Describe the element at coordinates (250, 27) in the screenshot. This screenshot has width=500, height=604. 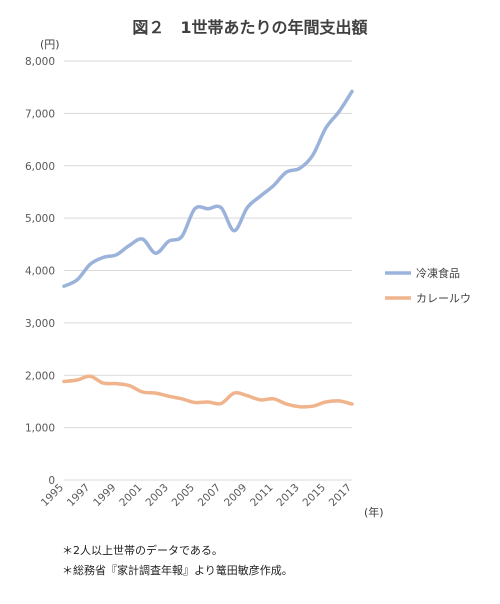
I see `chart-title: 図２ 1世帯あたりの年間支出額` at that location.